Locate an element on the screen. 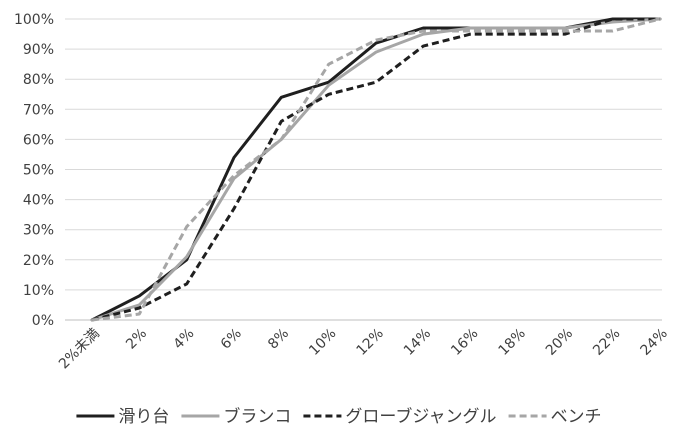 Image resolution: width=678 pixels, height=434 pixels. x-tick-label: 14% is located at coordinates (417, 342).